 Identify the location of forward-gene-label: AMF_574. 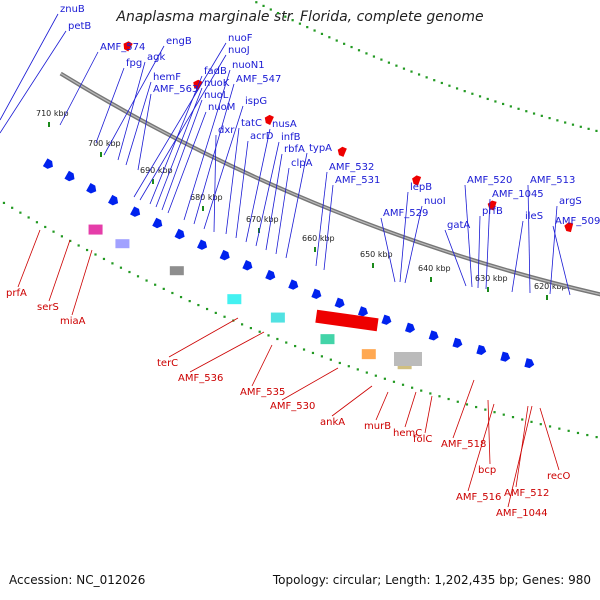
(122, 47).